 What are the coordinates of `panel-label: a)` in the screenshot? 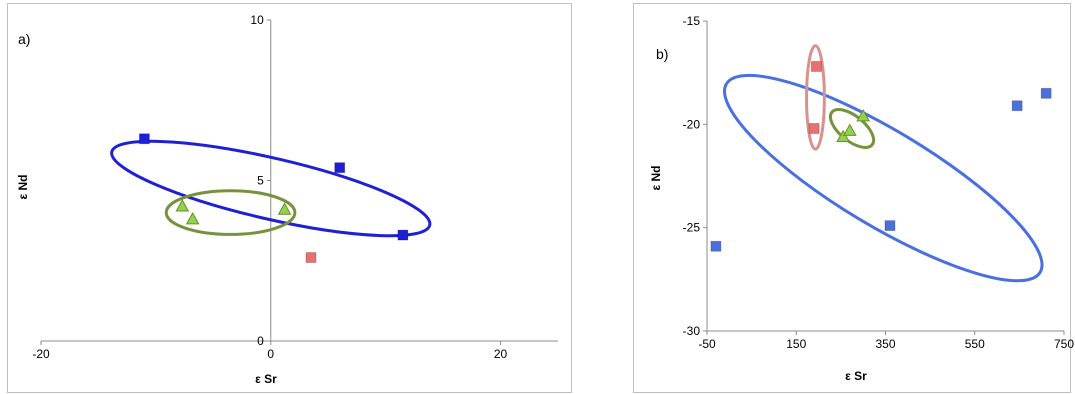 It's located at (24, 39).